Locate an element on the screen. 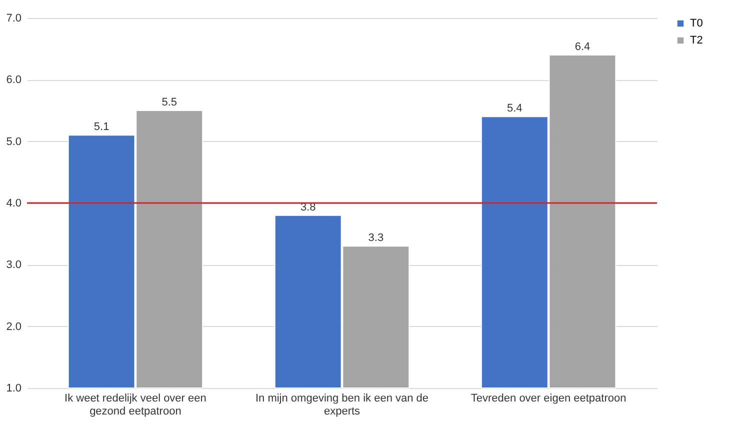 This screenshot has width=737, height=443. data-label: 5.1 is located at coordinates (102, 127).